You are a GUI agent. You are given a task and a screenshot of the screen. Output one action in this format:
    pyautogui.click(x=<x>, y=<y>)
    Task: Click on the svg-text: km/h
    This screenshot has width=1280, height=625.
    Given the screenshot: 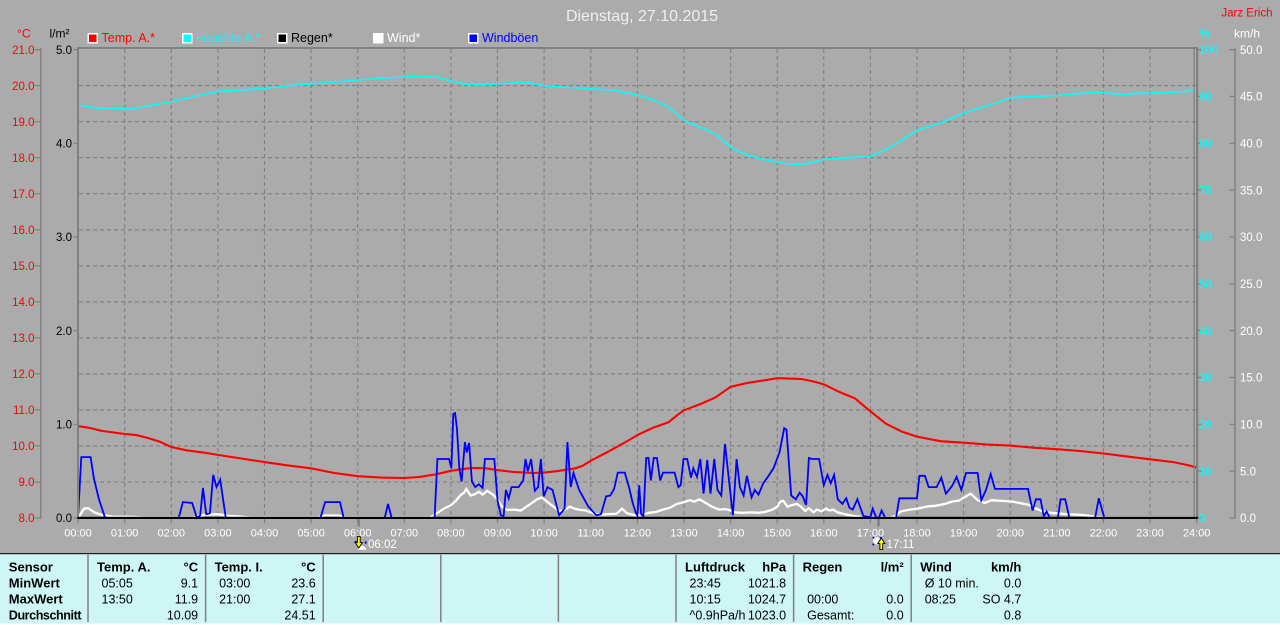 What is the action you would take?
    pyautogui.click(x=1006, y=566)
    